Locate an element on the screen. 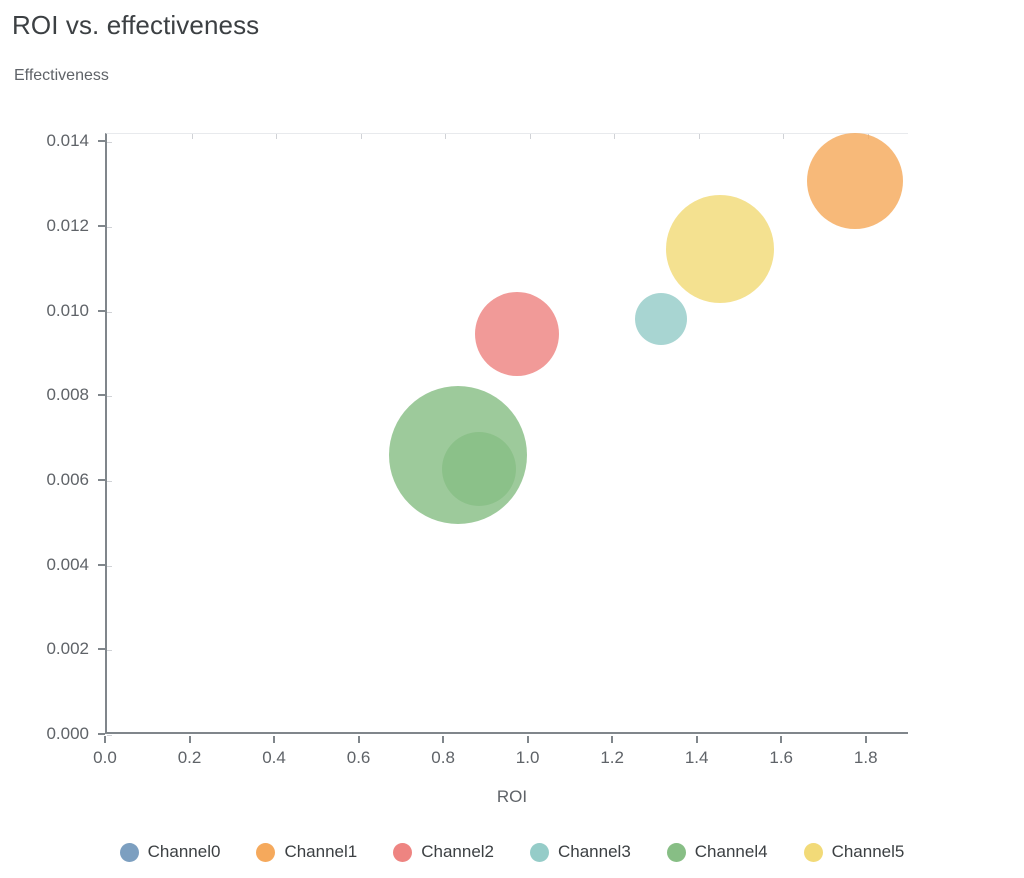  x-tick-label: 0.4 is located at coordinates (274, 757).